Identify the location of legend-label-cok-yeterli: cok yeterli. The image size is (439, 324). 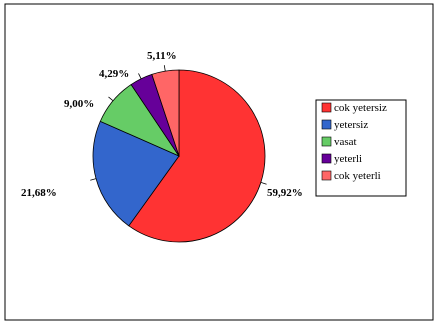
(357, 176).